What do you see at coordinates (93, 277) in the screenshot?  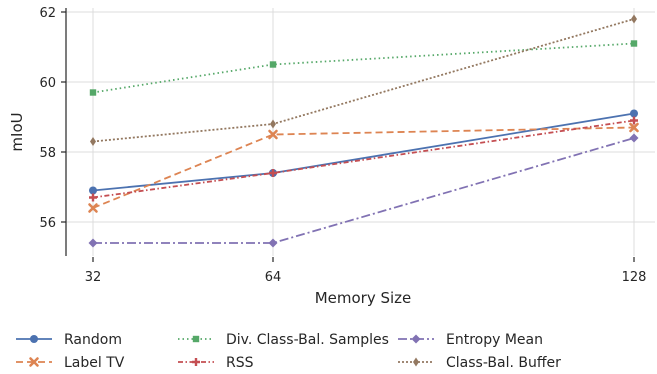 I see `x-tick-label: 32` at bounding box center [93, 277].